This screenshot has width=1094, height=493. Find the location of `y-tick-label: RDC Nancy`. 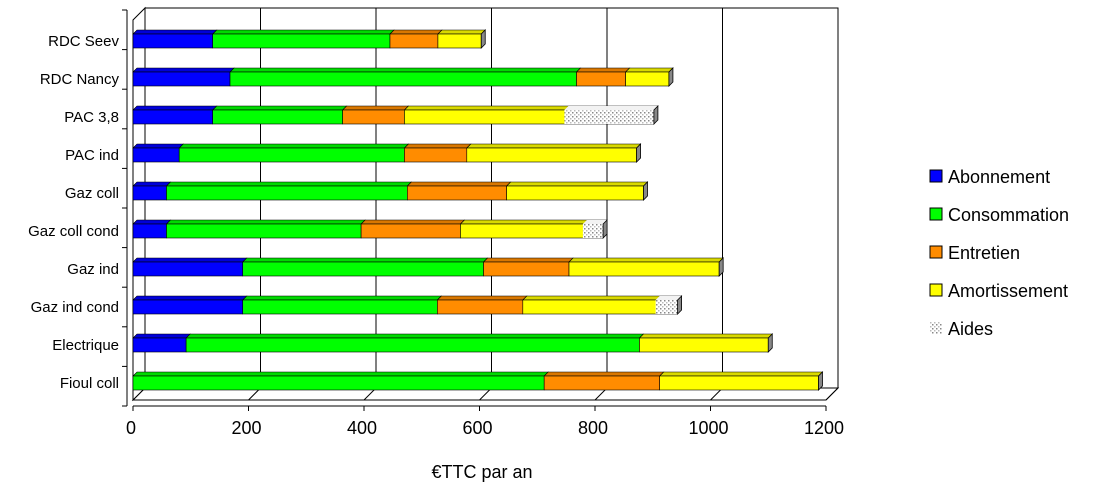

y-tick-label: RDC Nancy is located at coordinates (80, 79).